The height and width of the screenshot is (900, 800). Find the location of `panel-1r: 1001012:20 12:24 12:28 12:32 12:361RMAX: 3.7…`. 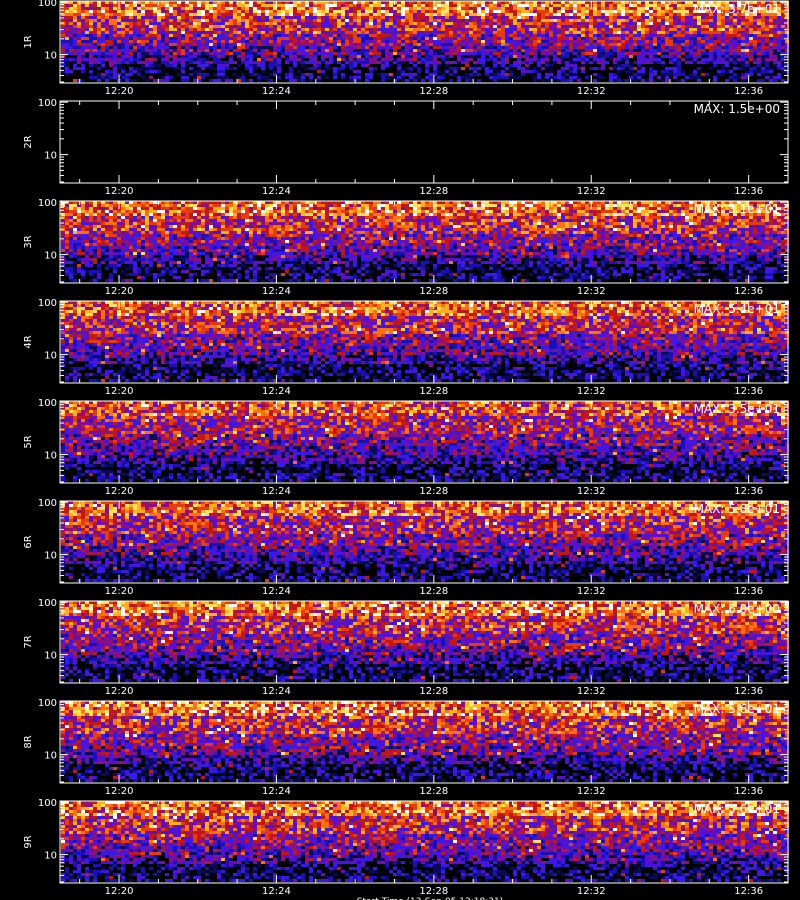

panel-1r: 1001012:20 12:24 12:28 12:32 12:361RMAX: 3.7… is located at coordinates (406, 48).